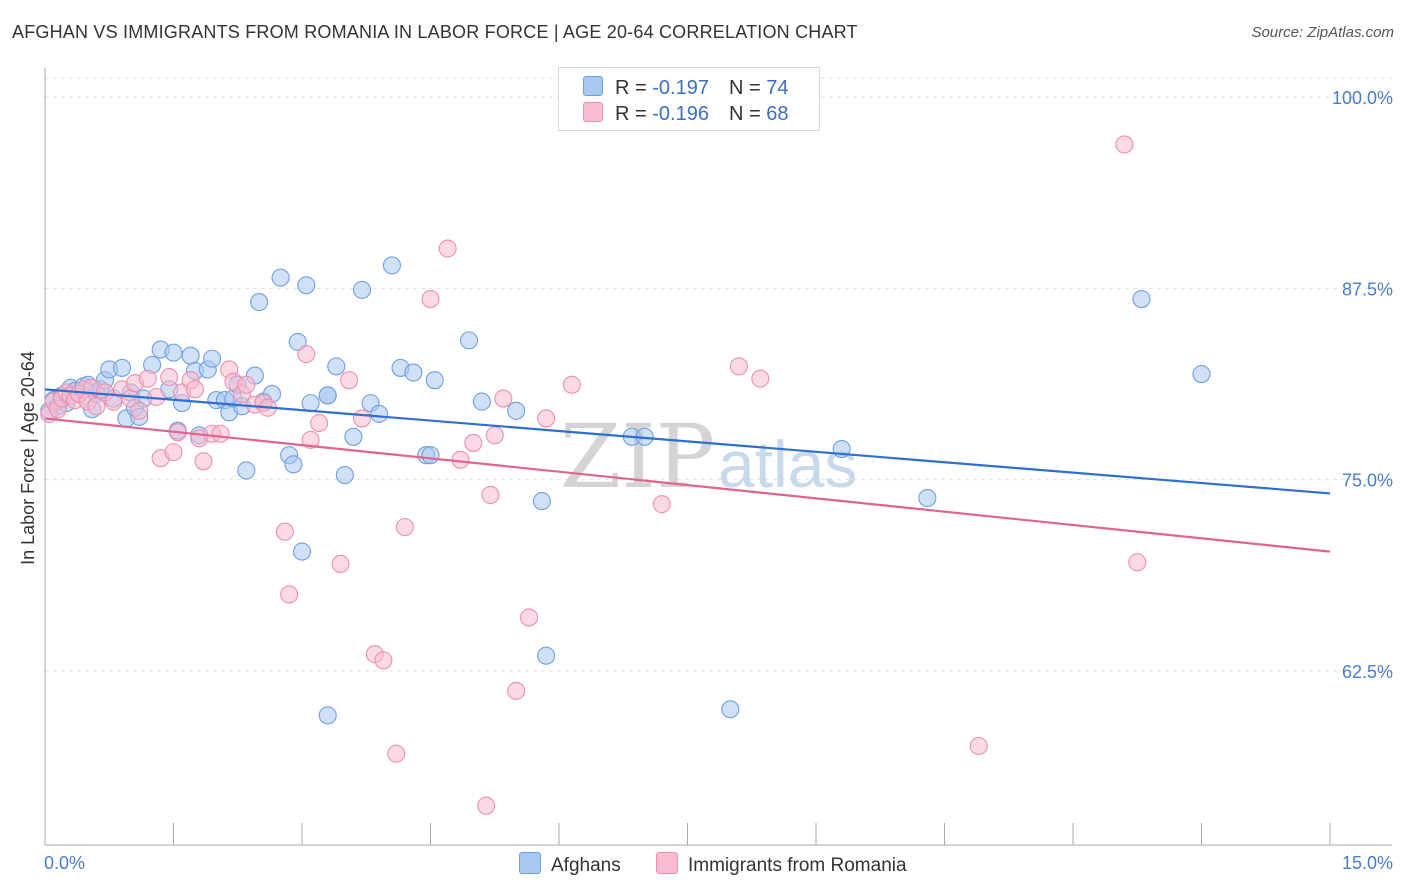 This screenshot has width=1406, height=892. I want to click on y-tick-label: 100.0%, so click(1362, 98).